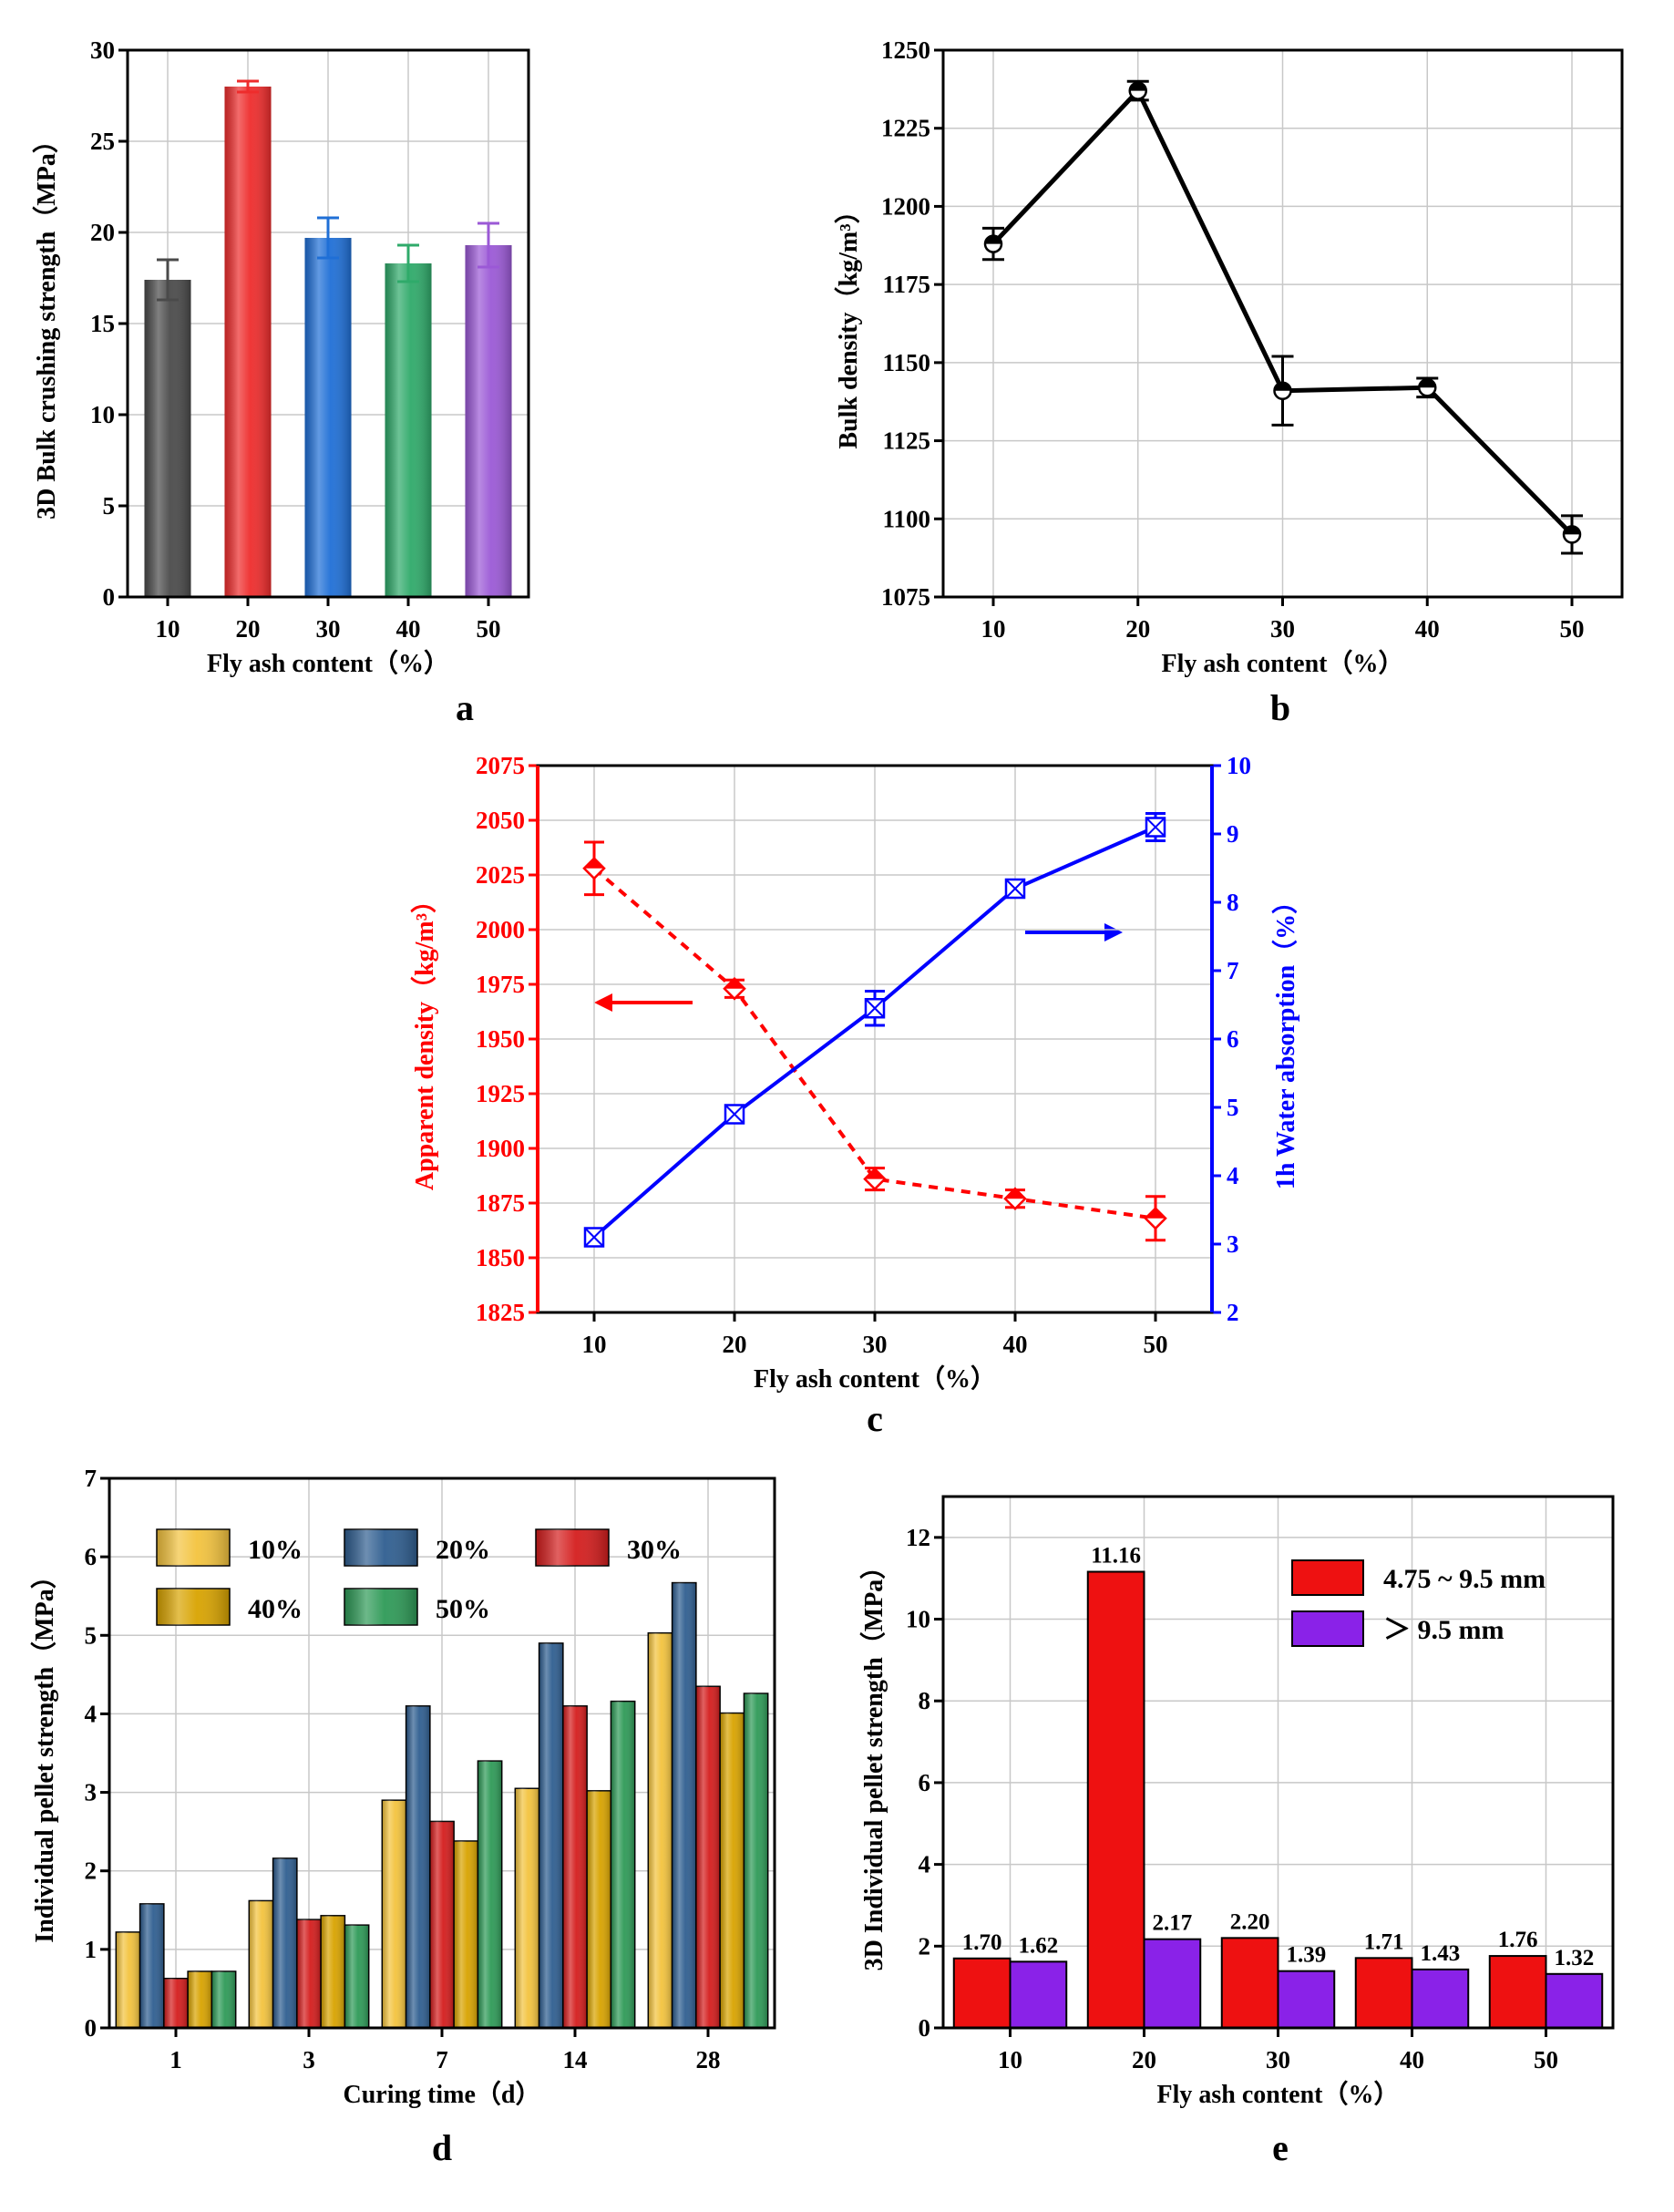 The width and height of the screenshot is (1674, 2212). I want to click on y-axis-title: 3D Individual pellet strength（MPa）, so click(873, 1762).